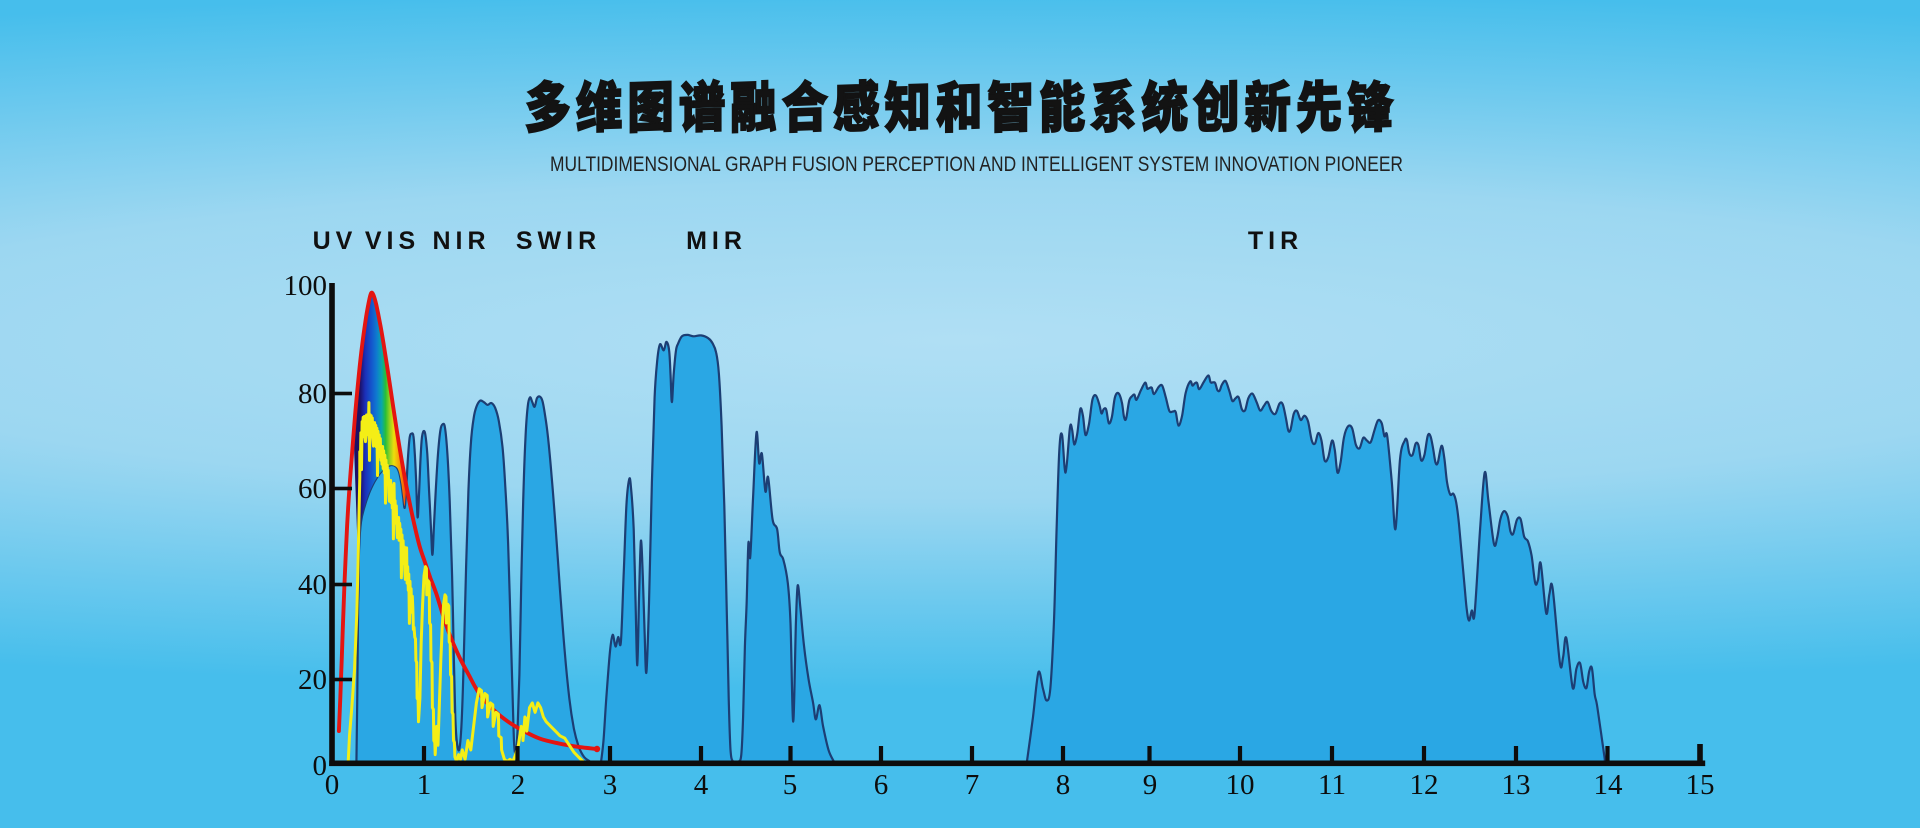 Image resolution: width=1920 pixels, height=828 pixels. Describe the element at coordinates (881, 785) in the screenshot. I see `svg-text: 6` at that location.